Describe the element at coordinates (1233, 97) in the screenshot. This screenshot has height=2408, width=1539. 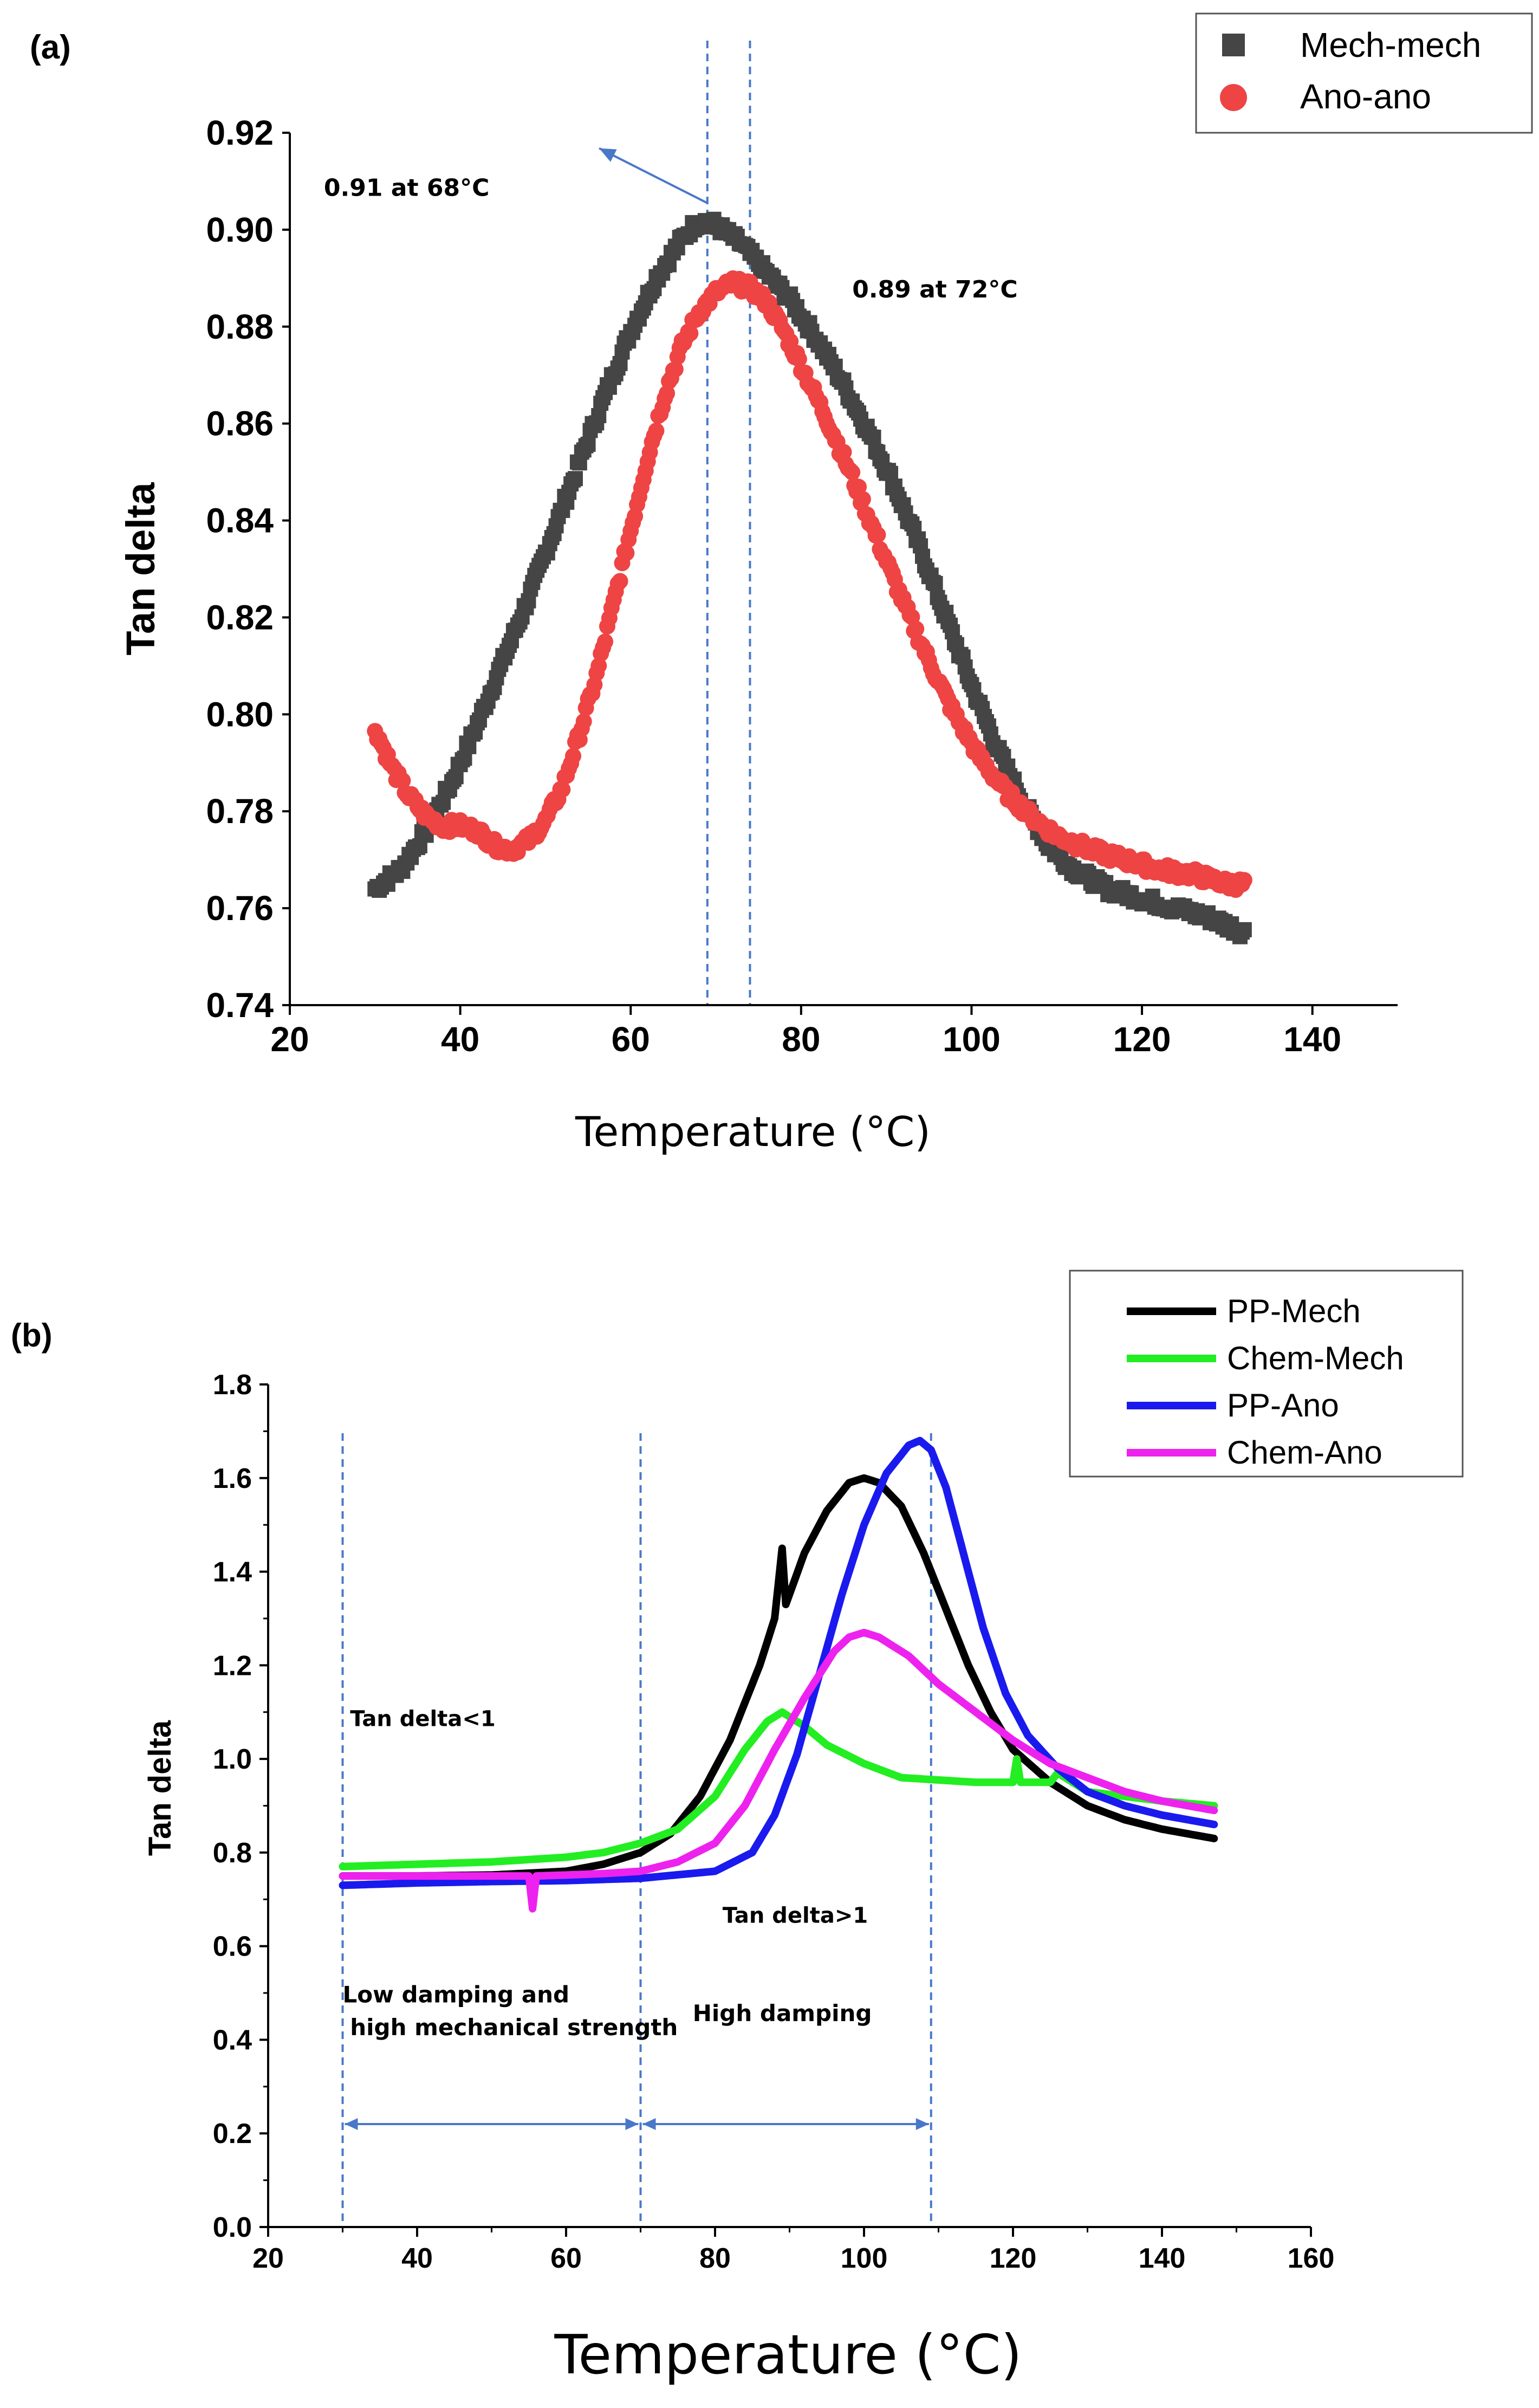
I see `legend-marker-ano-ano` at that location.